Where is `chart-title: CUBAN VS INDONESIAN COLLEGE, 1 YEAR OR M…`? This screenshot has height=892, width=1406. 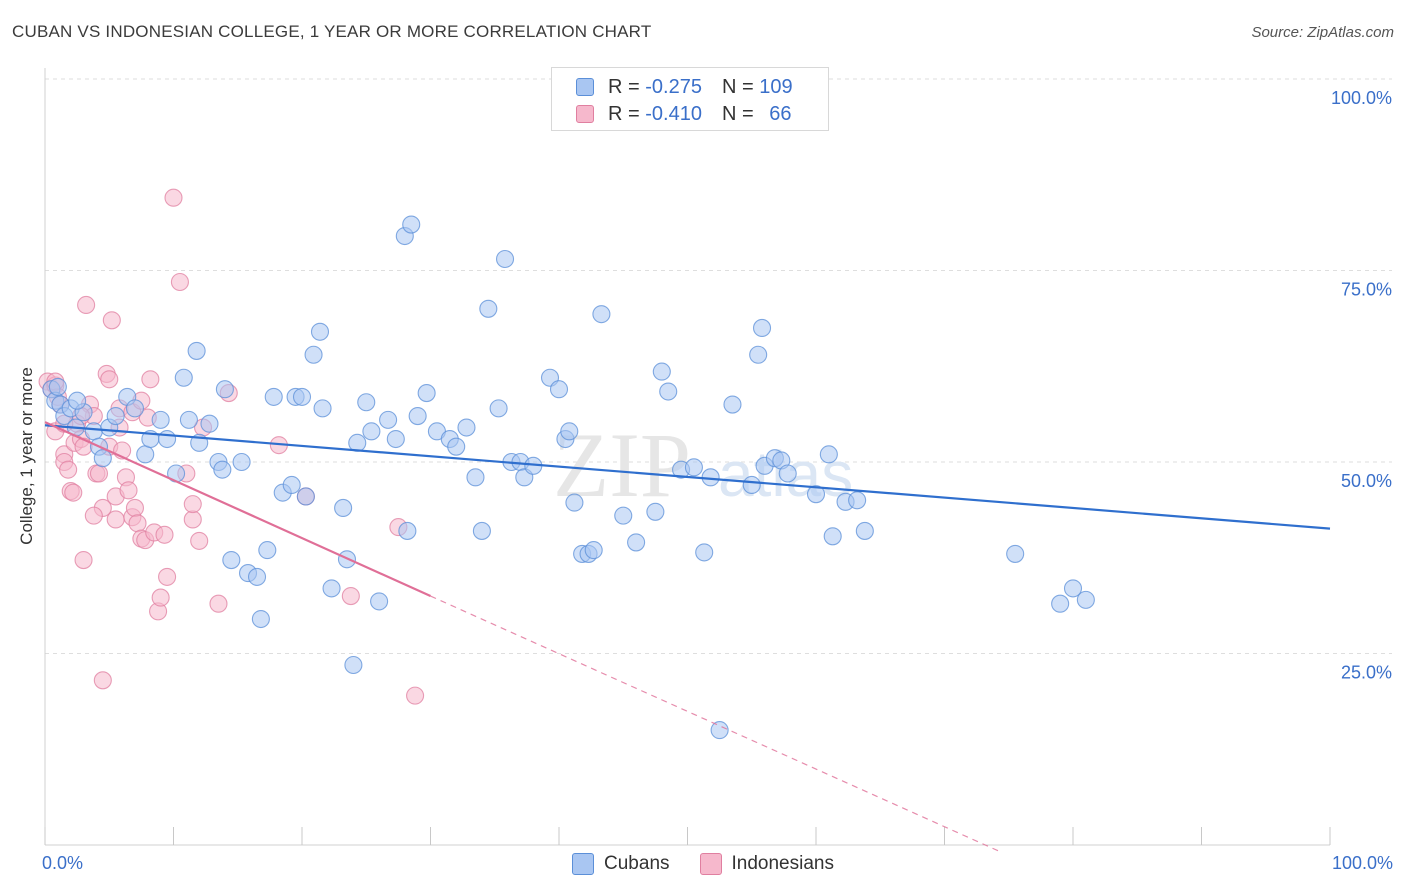
chart-title: CUBAN VS INDONESIAN COLLEGE, 1 YEAR OR M… is located at coordinates (332, 31).